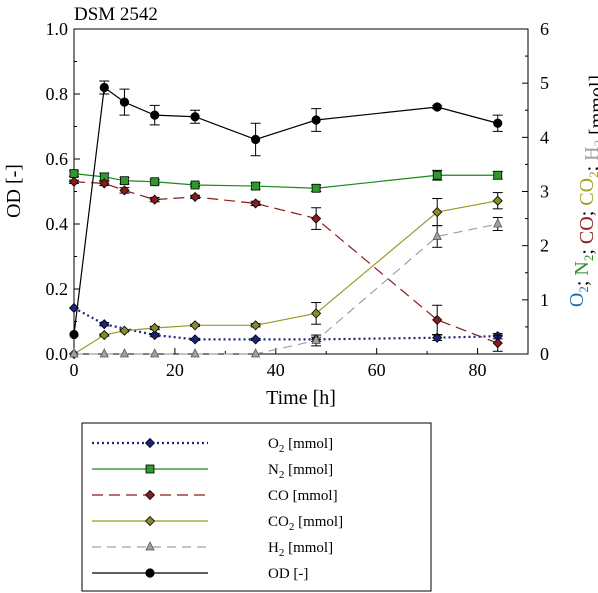 The image size is (598, 593). I want to click on x-tick-label: 60, so click(377, 370).